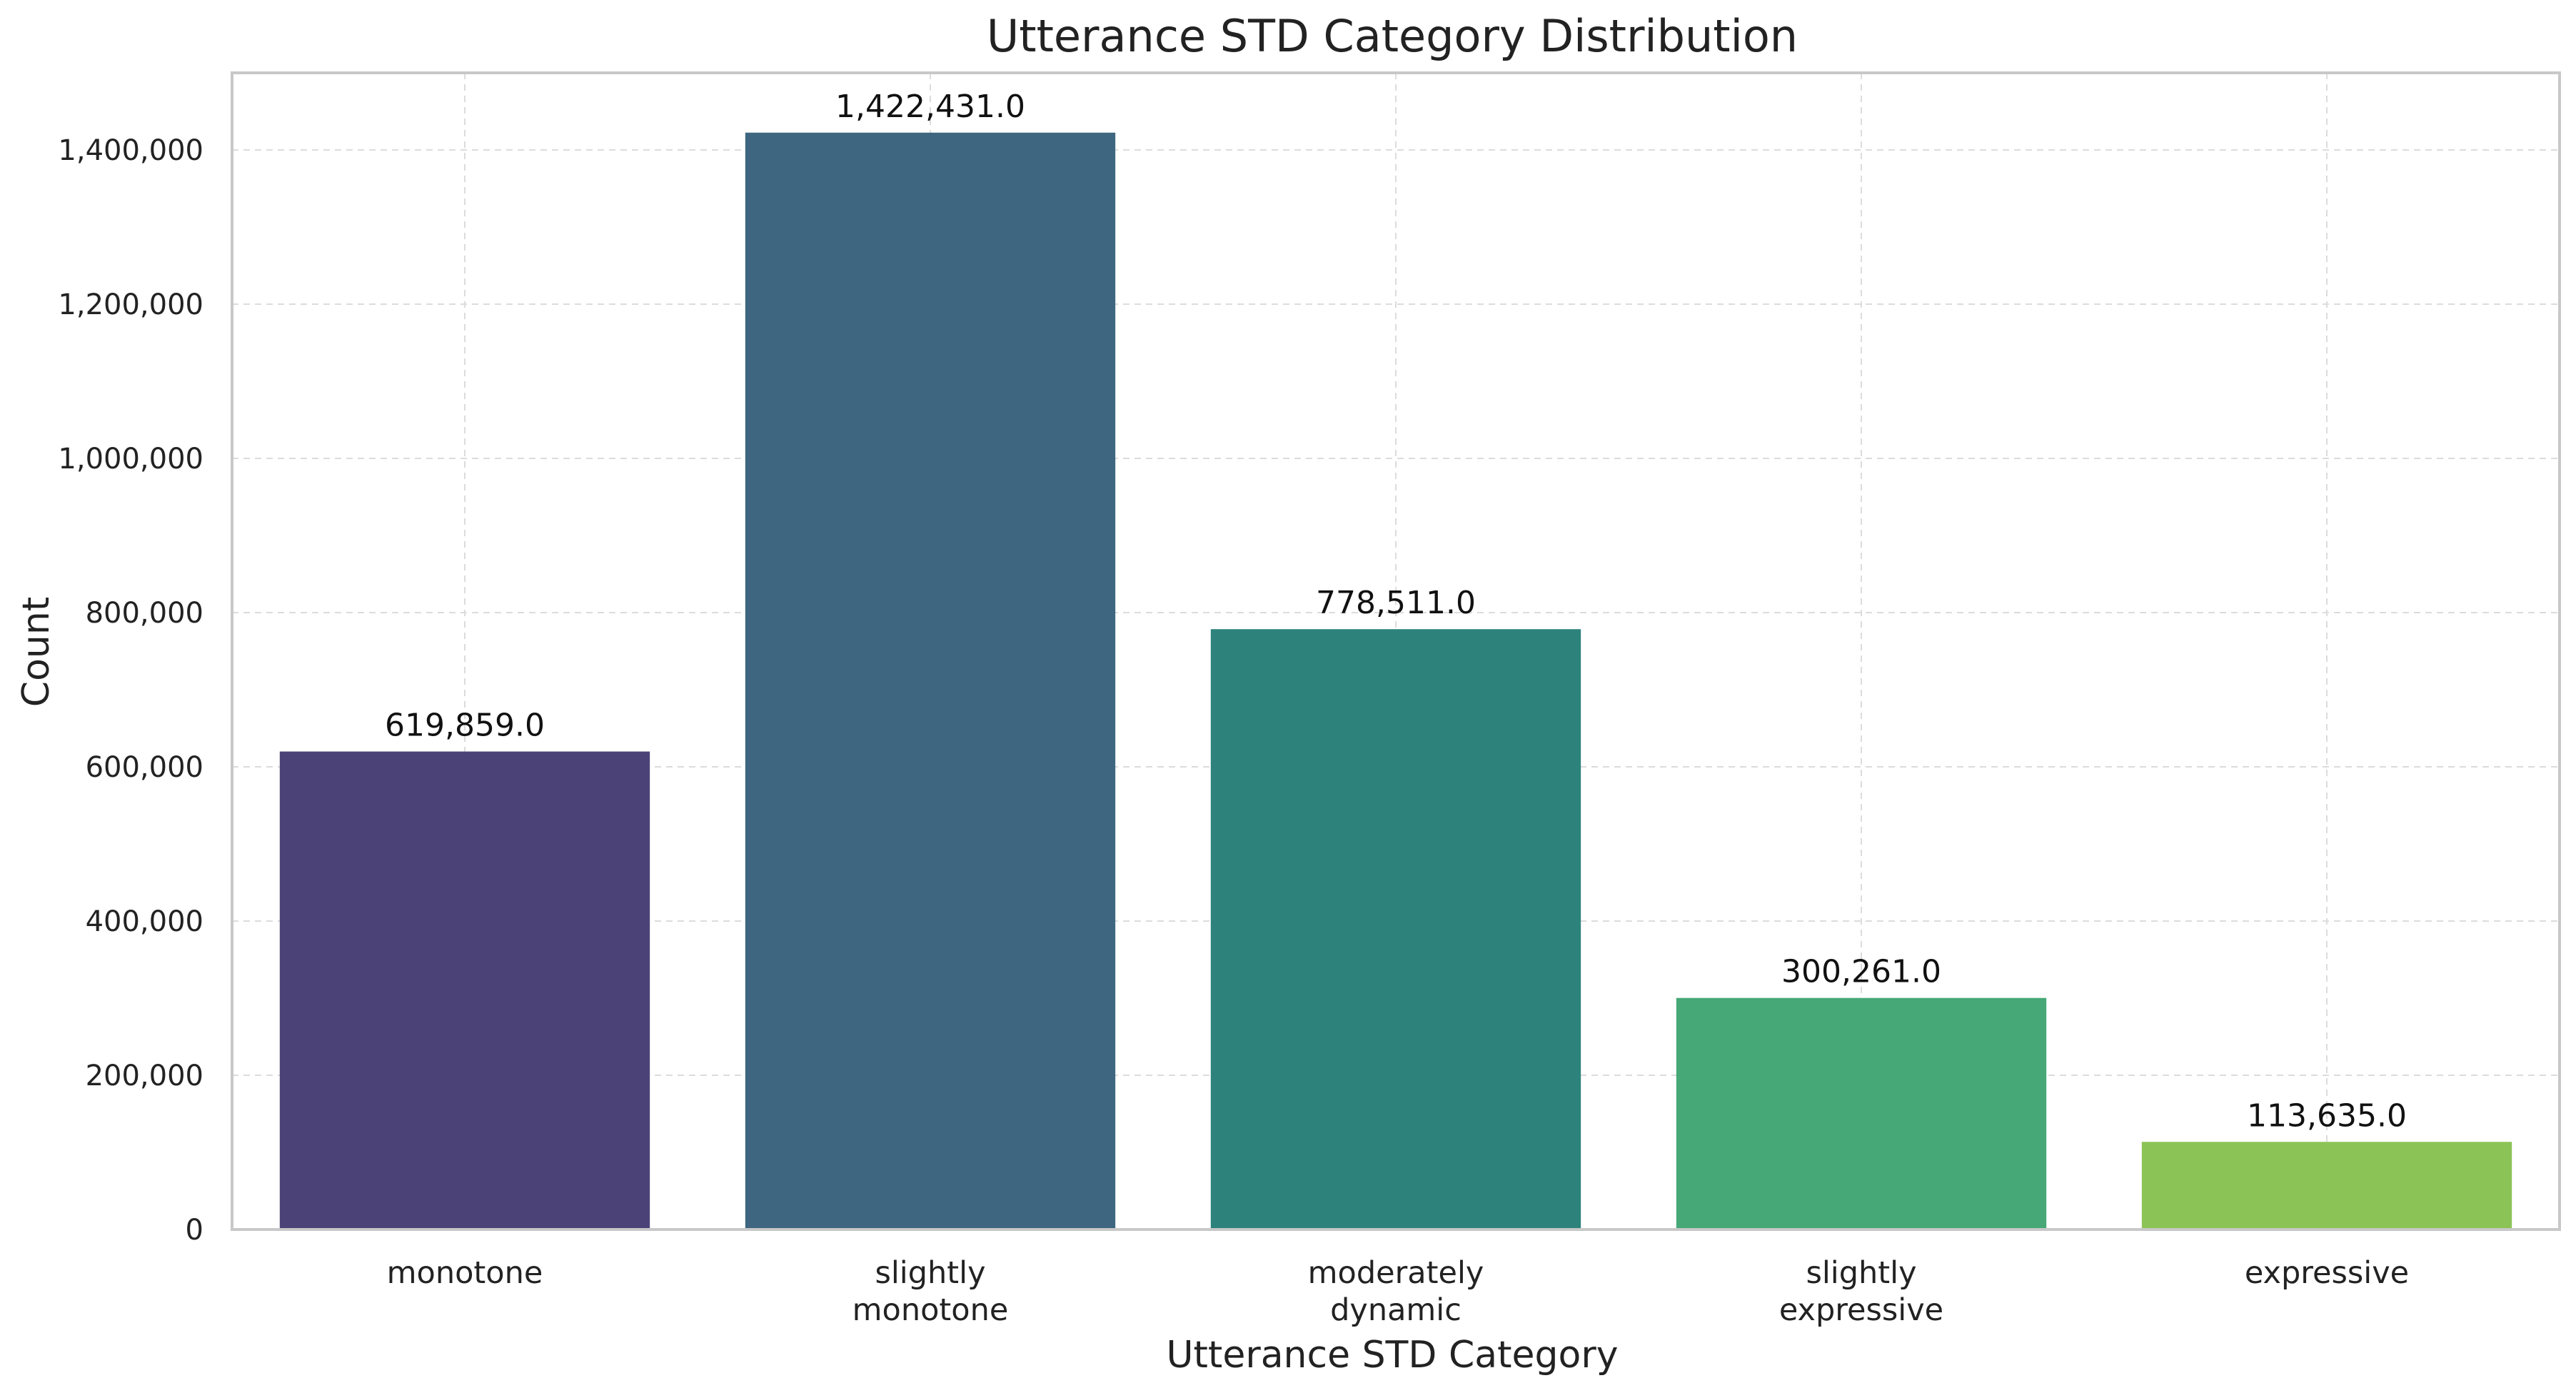 The height and width of the screenshot is (1393, 2576). What do you see at coordinates (465, 1273) in the screenshot?
I see `x-tick-label: monotone` at bounding box center [465, 1273].